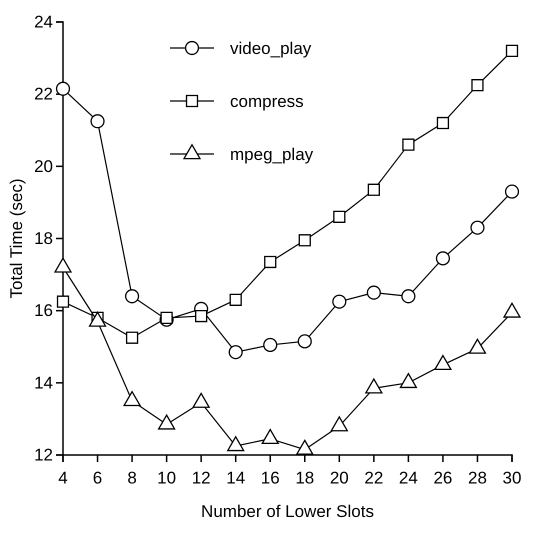 The height and width of the screenshot is (536, 542). What do you see at coordinates (408, 478) in the screenshot?
I see `x-tick-label: 24` at bounding box center [408, 478].